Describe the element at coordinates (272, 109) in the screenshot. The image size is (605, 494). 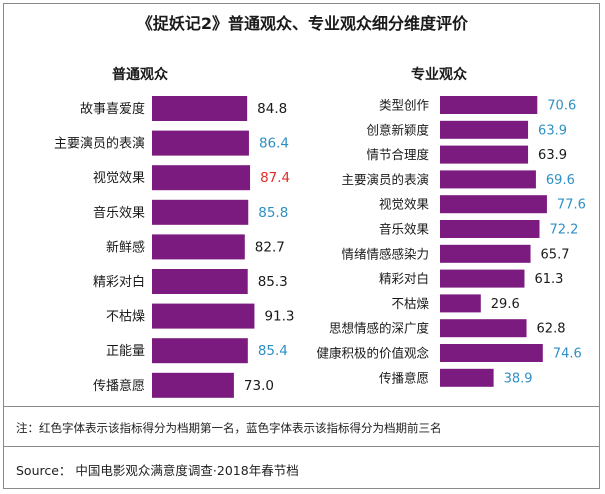
I see `left-value-label: 84.8` at that location.